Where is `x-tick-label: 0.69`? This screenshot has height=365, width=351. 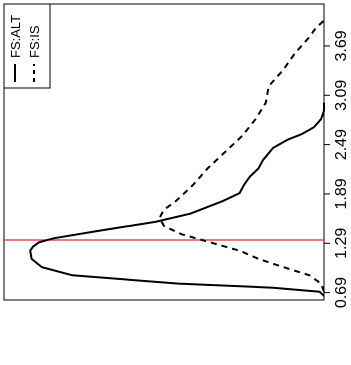
x-tick-label: 0.69 is located at coordinates (341, 292).